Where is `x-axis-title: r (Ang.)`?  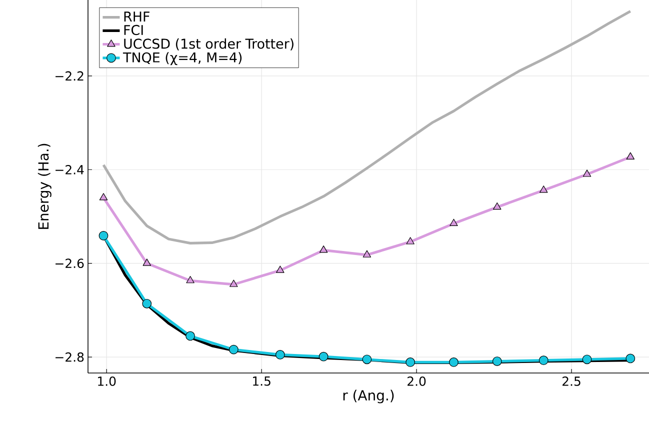 x-axis-title: r (Ang.) is located at coordinates (368, 397).